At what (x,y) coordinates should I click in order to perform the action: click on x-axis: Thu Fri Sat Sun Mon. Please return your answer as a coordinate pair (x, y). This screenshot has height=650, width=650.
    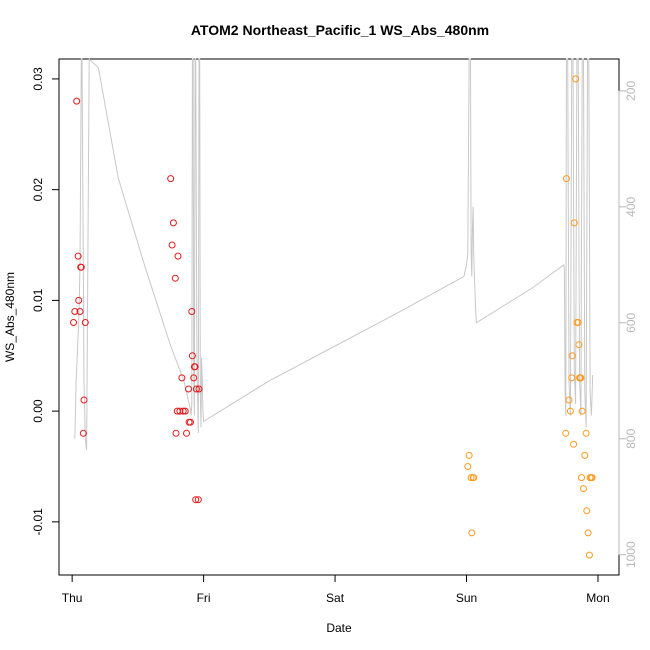
    Looking at the image, I should click on (336, 589).